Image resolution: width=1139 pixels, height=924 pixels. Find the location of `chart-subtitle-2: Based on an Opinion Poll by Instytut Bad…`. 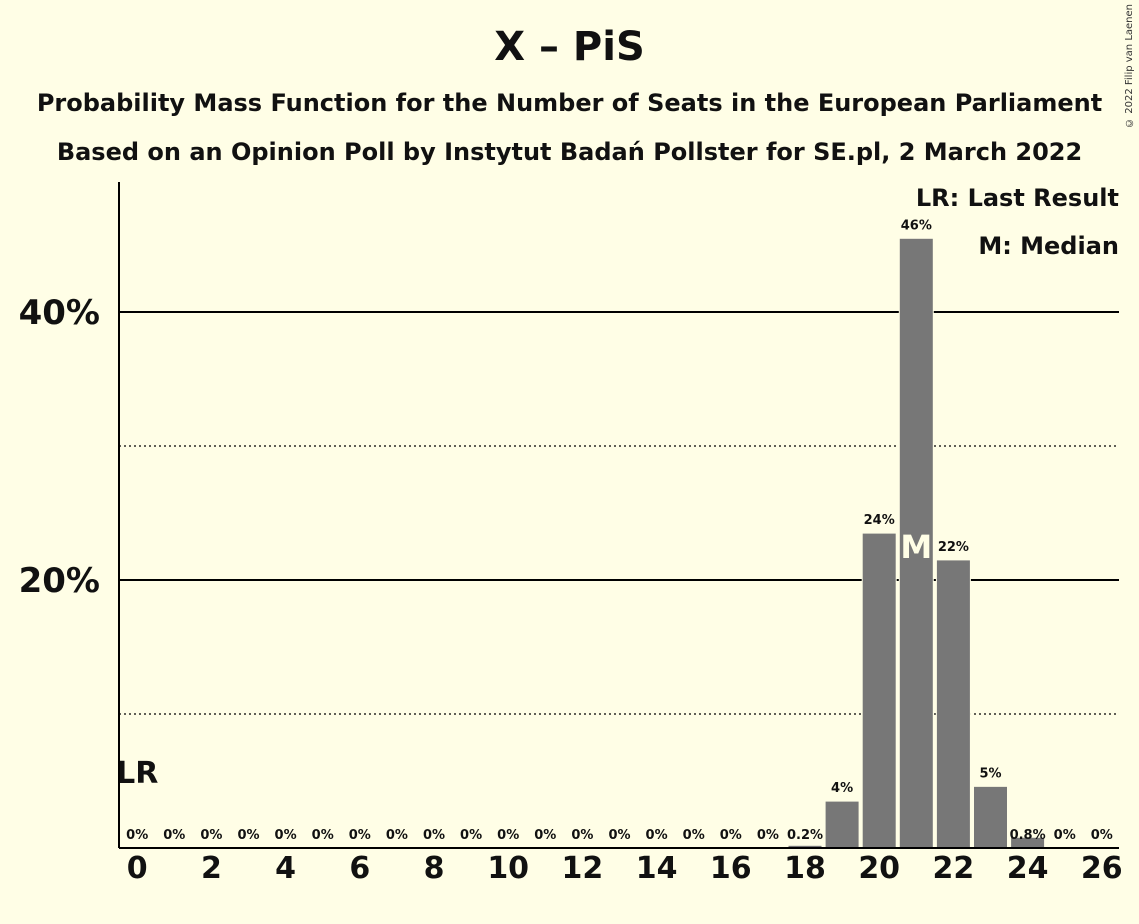

chart-subtitle-2: Based on an Opinion Poll by Instytut Bad… is located at coordinates (569, 152).